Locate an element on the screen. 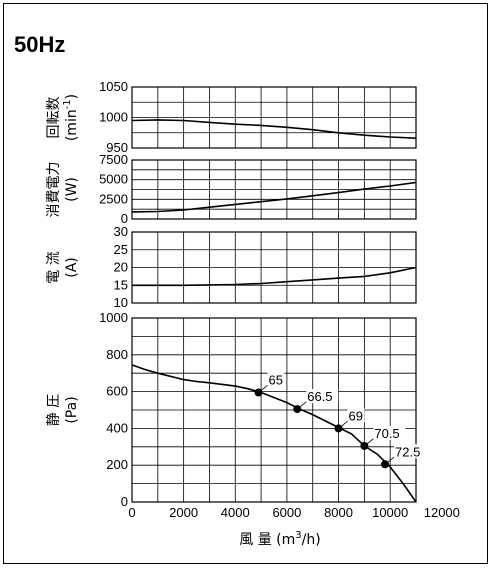 The width and height of the screenshot is (492, 568). x-tick-label: 4000 is located at coordinates (235, 512).